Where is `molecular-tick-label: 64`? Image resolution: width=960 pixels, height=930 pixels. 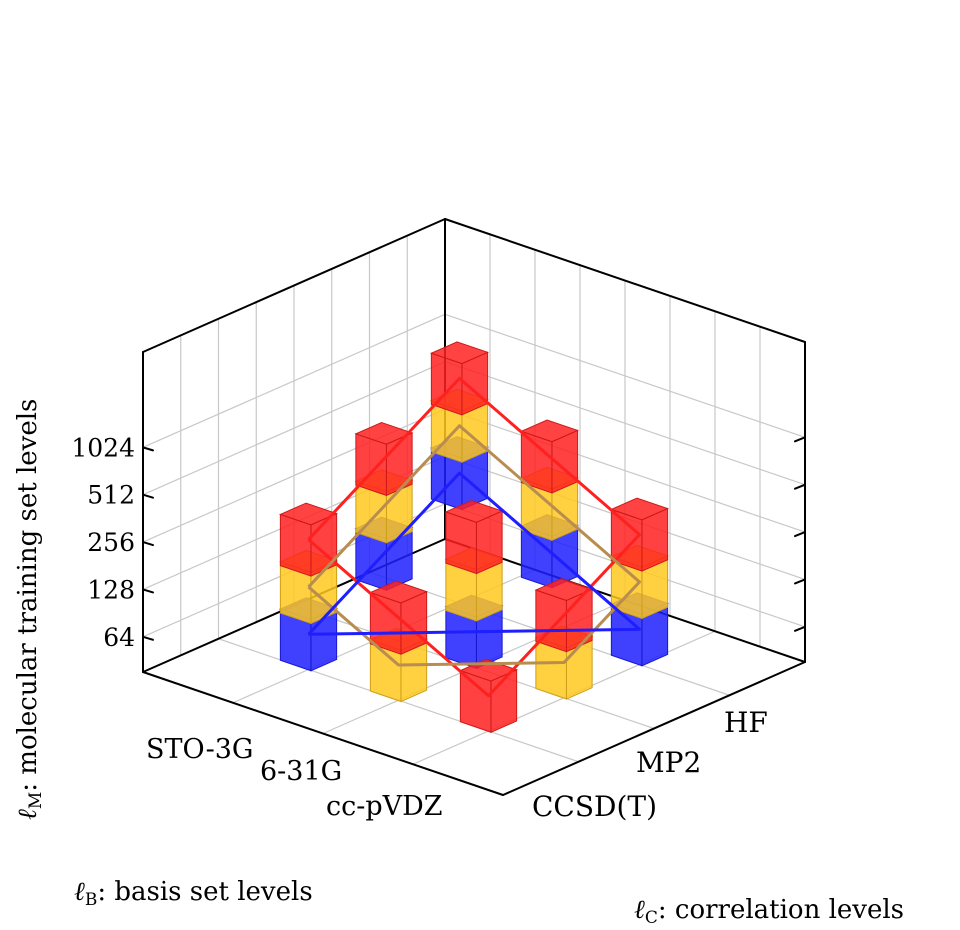
molecular-tick-label: 64 is located at coordinates (119, 637).